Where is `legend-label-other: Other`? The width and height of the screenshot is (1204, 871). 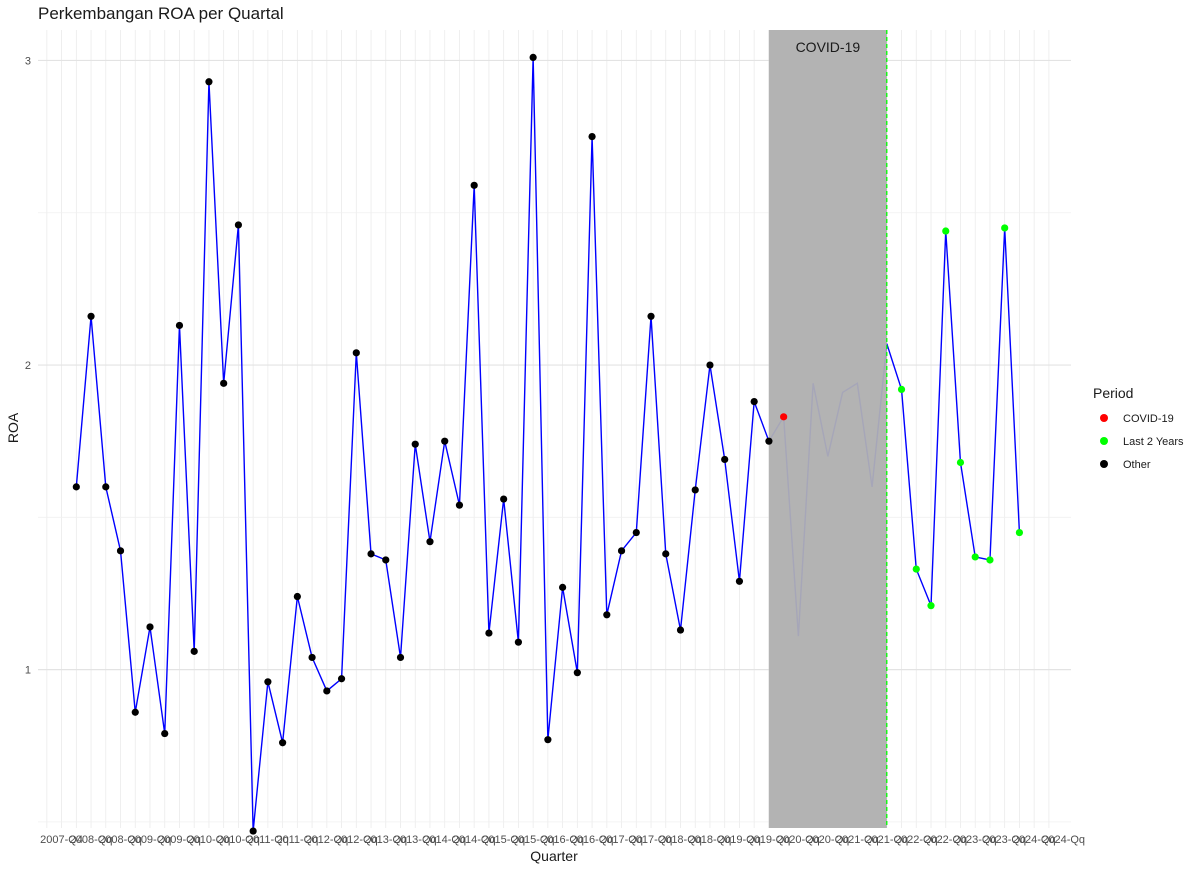
legend-label-other: Other is located at coordinates (1137, 465).